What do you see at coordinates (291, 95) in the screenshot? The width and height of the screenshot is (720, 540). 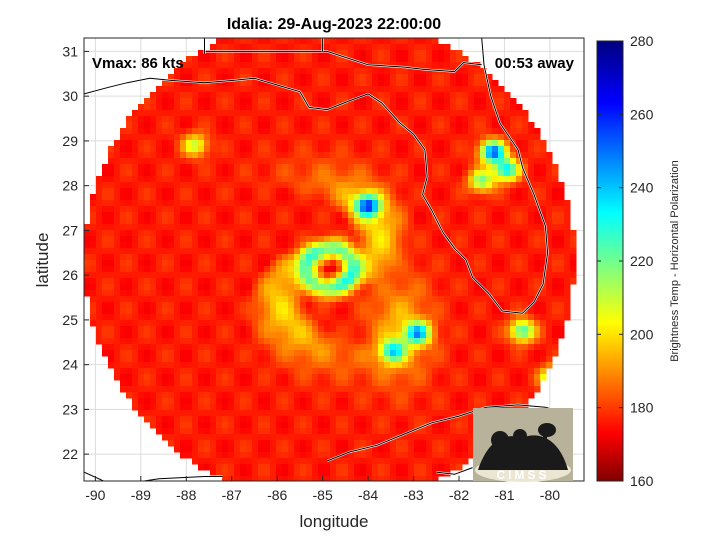 I see `heat-cell-2027` at bounding box center [291, 95].